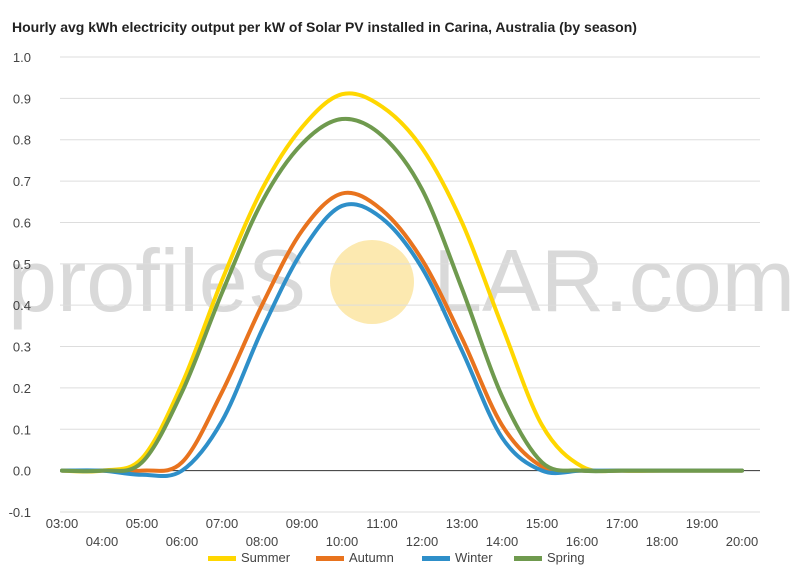 The image size is (800, 570). What do you see at coordinates (62, 523) in the screenshot?
I see `x-tick-label: 03:00` at bounding box center [62, 523].